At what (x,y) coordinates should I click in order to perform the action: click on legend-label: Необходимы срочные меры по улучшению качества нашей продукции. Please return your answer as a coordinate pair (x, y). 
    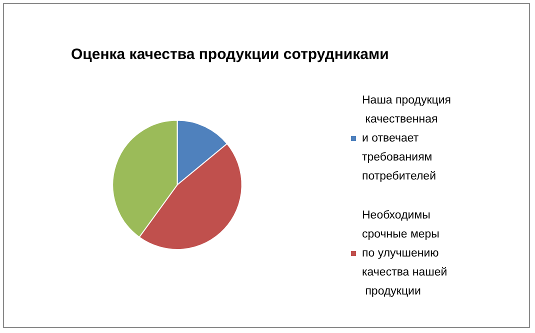
    Looking at the image, I should click on (405, 254).